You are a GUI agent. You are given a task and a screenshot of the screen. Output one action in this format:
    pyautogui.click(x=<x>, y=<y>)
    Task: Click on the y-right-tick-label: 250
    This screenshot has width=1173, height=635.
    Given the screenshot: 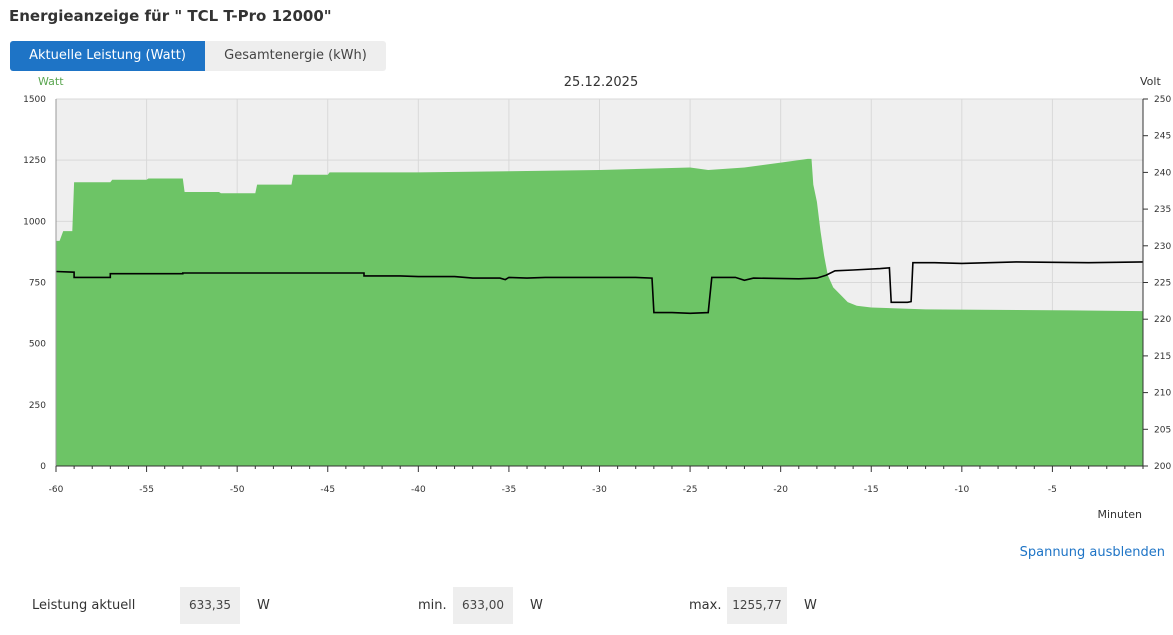 What is the action you would take?
    pyautogui.click(x=1162, y=100)
    